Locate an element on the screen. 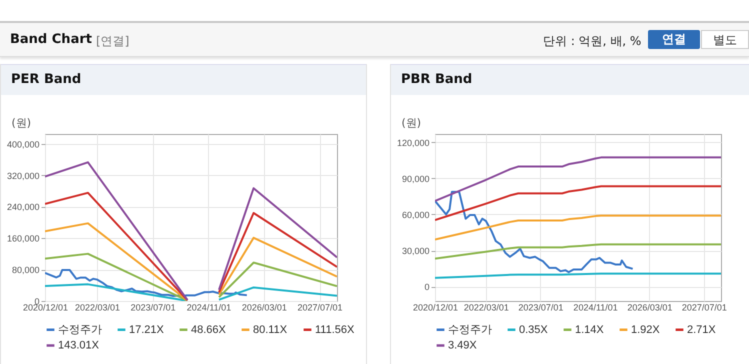  chart-title: PER Band is located at coordinates (183, 79).